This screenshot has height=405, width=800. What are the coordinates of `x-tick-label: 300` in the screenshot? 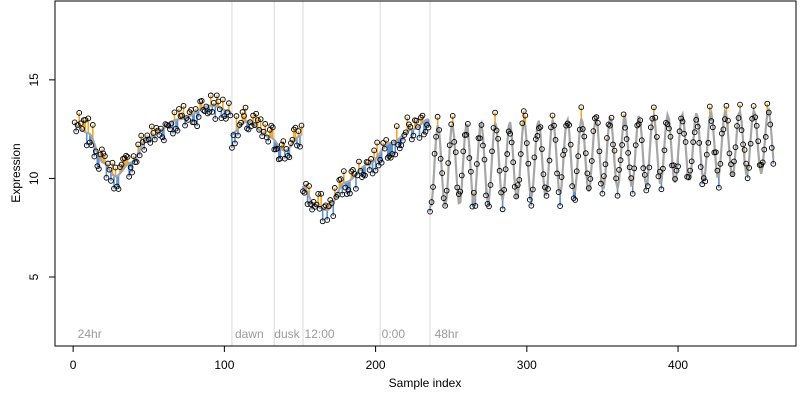 It's located at (527, 365).